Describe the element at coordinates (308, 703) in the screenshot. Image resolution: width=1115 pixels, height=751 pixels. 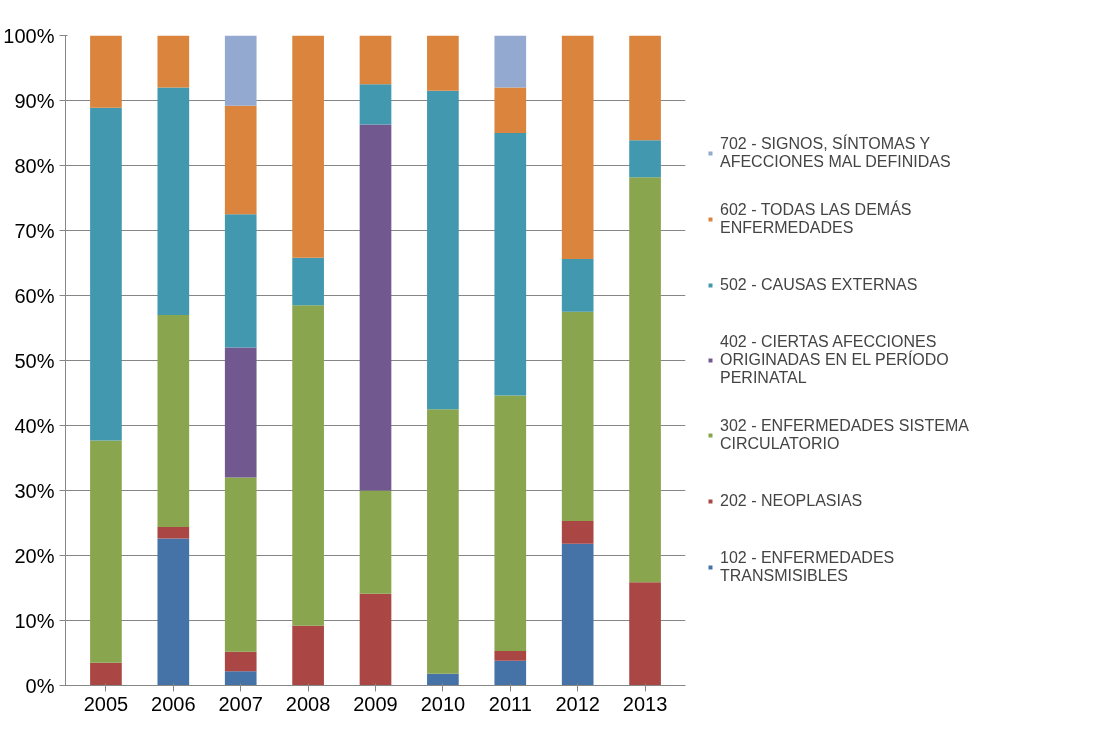
I see `x-tick-label: 2008` at that location.